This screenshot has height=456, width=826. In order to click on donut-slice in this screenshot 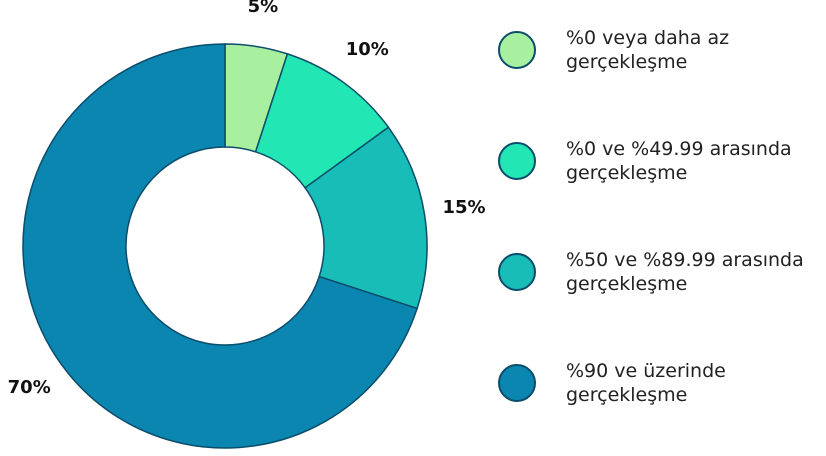, I will do `click(366, 218)`.